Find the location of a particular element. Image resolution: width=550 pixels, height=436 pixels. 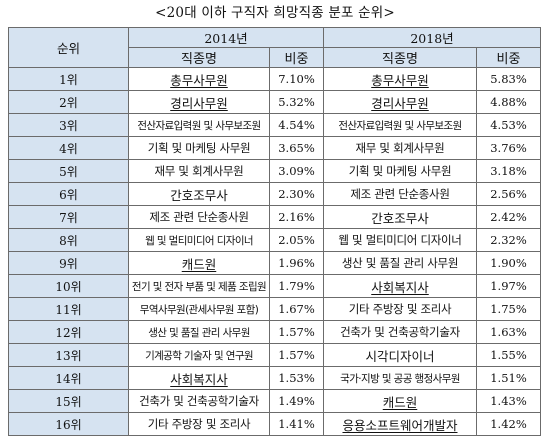

job-2018-header: 직종명 is located at coordinates (400, 57).